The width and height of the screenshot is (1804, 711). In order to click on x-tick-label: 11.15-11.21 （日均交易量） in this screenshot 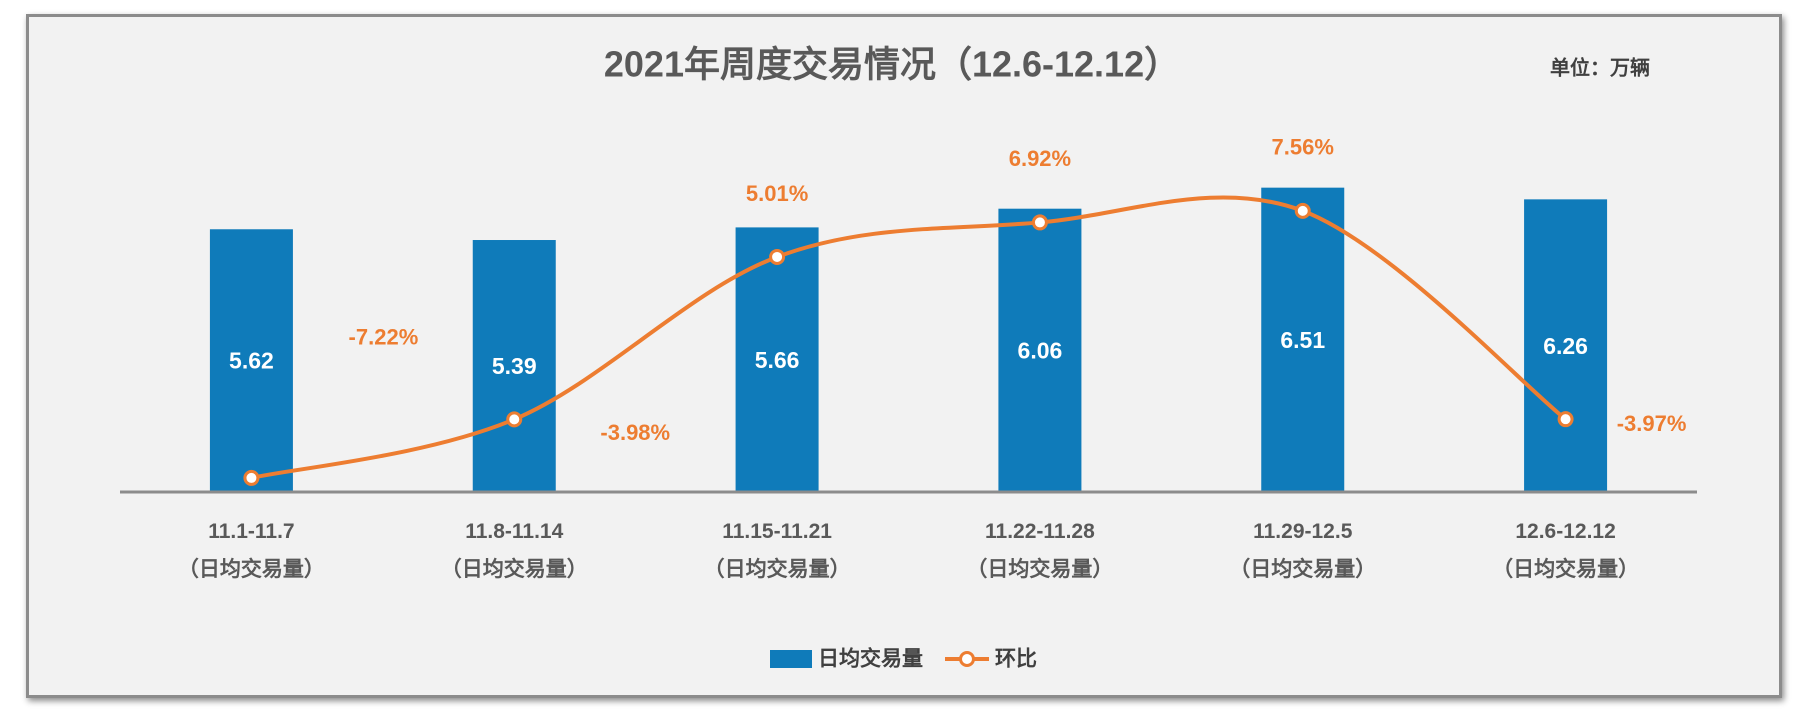, I will do `click(777, 550)`.